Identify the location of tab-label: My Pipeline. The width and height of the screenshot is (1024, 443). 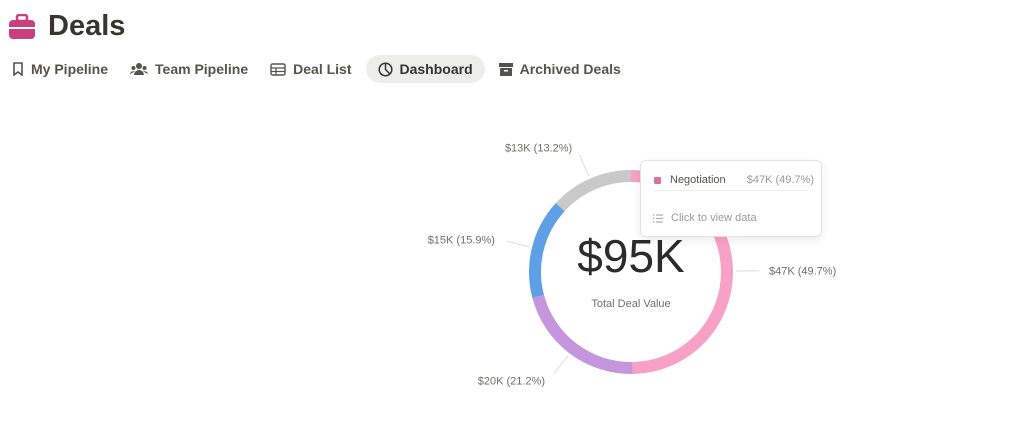
(70, 69).